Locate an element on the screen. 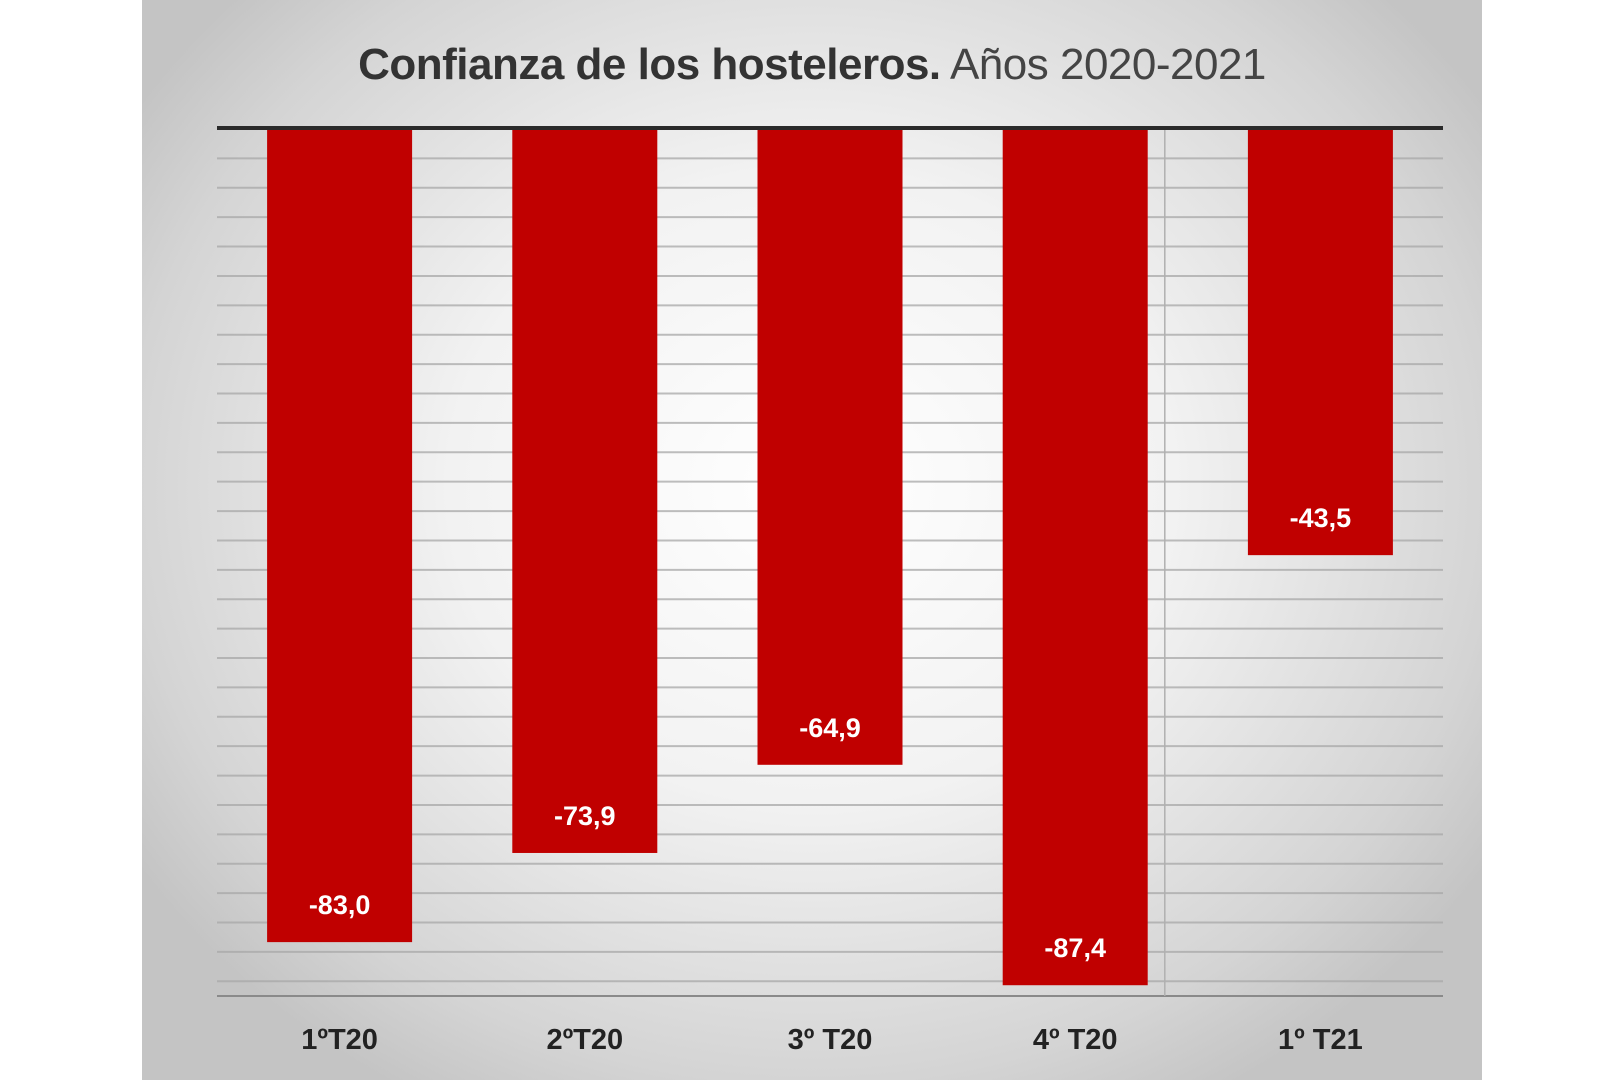 The image size is (1620, 1080). title-subtitle: Años 2020-2021 is located at coordinates (1107, 64).